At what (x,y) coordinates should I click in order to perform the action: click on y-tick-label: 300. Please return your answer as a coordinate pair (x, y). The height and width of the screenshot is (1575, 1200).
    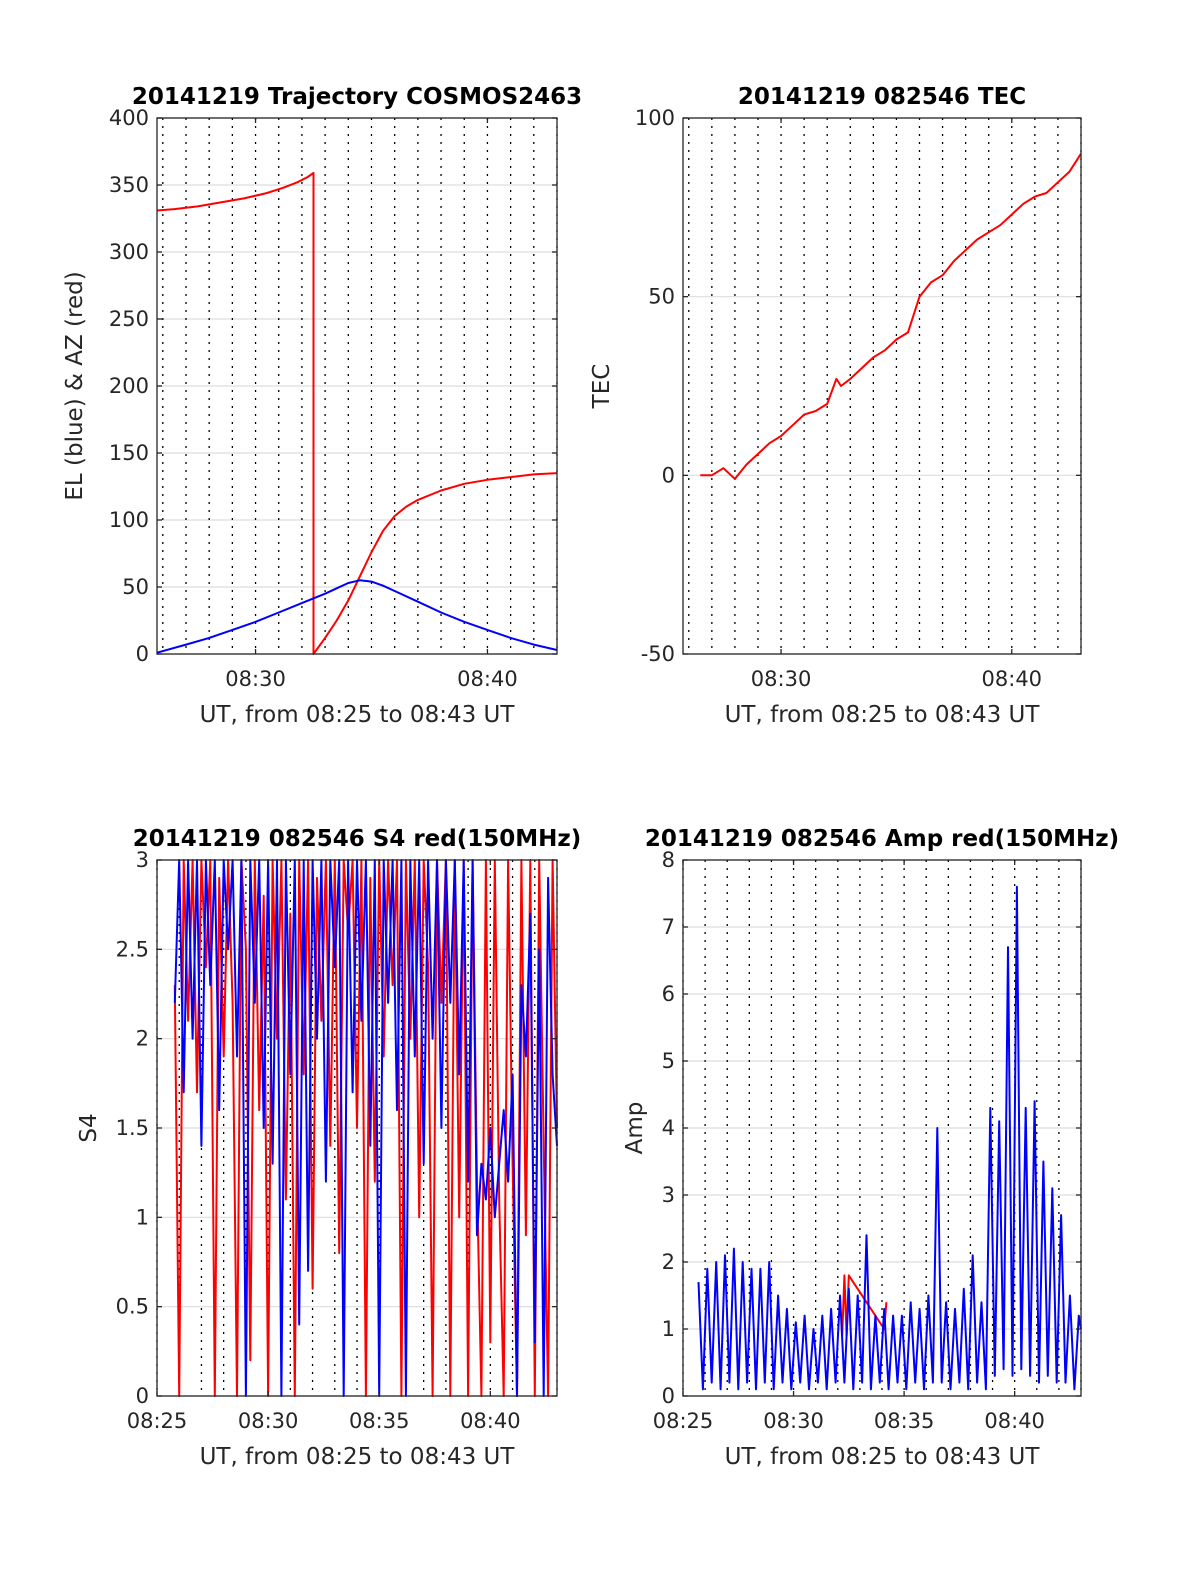
    Looking at the image, I should click on (129, 252).